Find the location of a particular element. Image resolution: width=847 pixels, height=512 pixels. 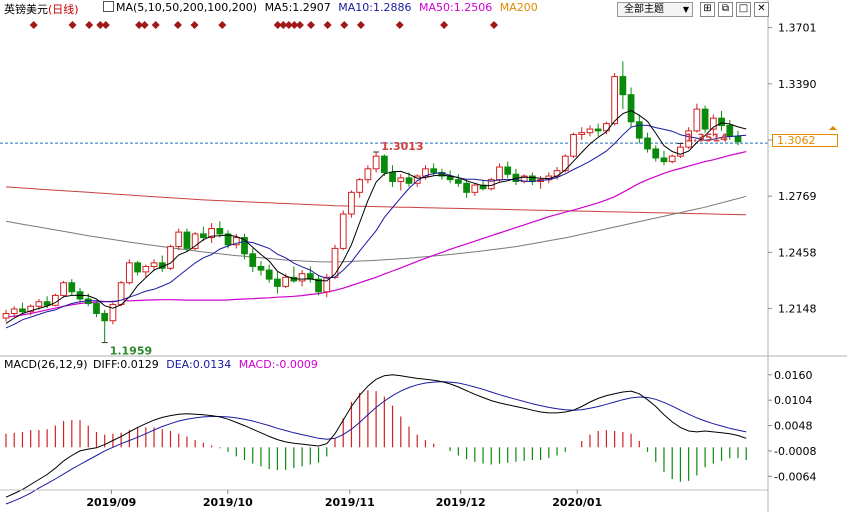

macd-tick-label: -0.0008 is located at coordinates (795, 451).